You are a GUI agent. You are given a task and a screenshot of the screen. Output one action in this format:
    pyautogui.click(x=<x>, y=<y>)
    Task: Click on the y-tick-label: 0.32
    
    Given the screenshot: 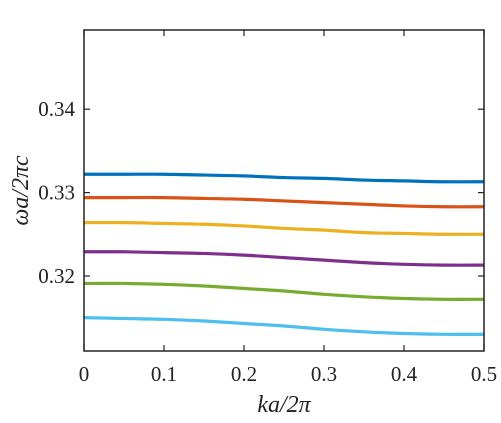 What is the action you would take?
    pyautogui.click(x=56, y=276)
    